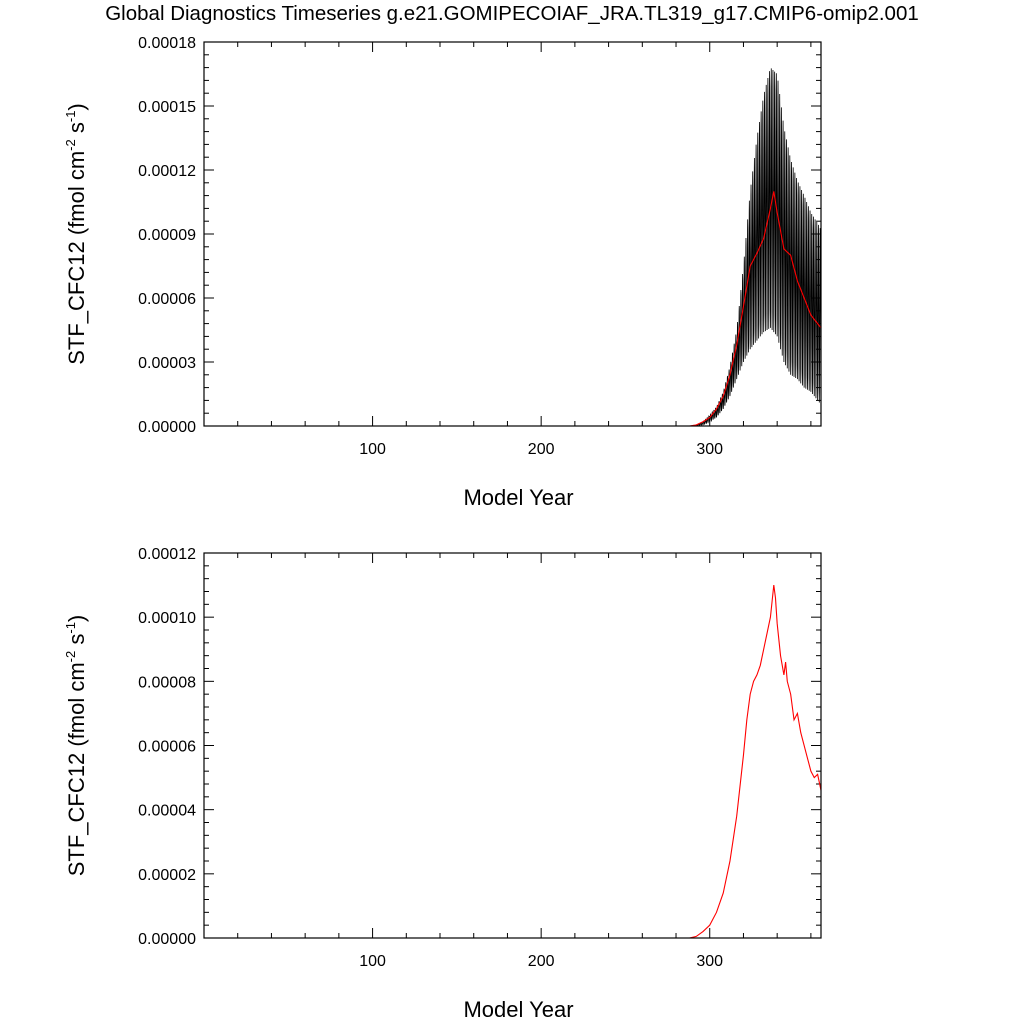 The width and height of the screenshot is (1024, 1024). I want to click on y-tick-label: 0.00015, so click(167, 107).